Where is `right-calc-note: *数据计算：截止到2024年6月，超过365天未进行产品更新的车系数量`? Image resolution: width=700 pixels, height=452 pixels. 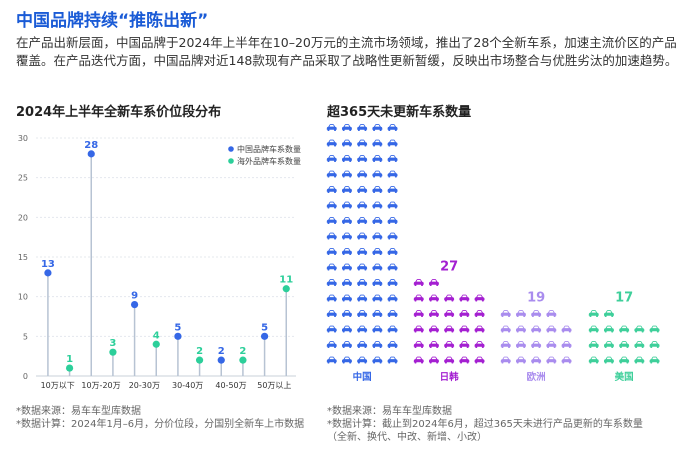
right-calc-note: *数据计算：截止到2024年6月，超过365天未进行产品更新的车系数量 is located at coordinates (485, 424).